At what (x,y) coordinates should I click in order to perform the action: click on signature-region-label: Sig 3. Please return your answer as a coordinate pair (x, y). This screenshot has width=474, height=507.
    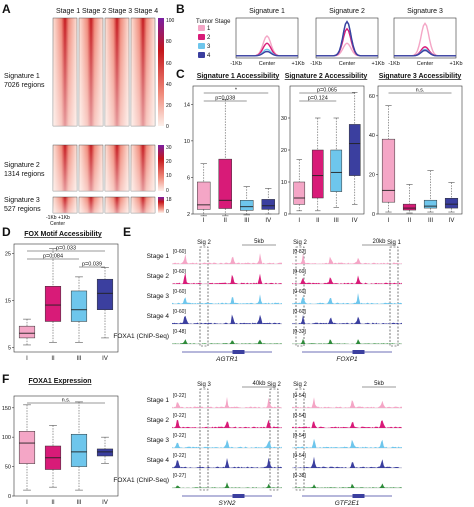
    Looking at the image, I should click on (204, 385).